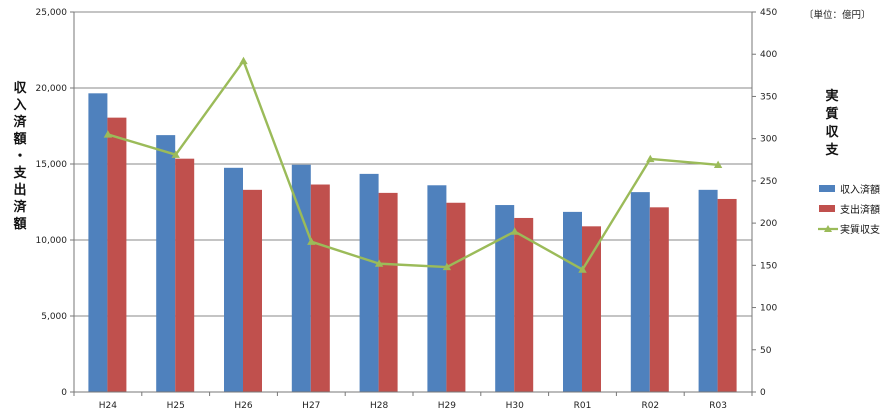 The width and height of the screenshot is (890, 418). Describe the element at coordinates (768, 266) in the screenshot. I see `right-tick-label: 150` at that location.